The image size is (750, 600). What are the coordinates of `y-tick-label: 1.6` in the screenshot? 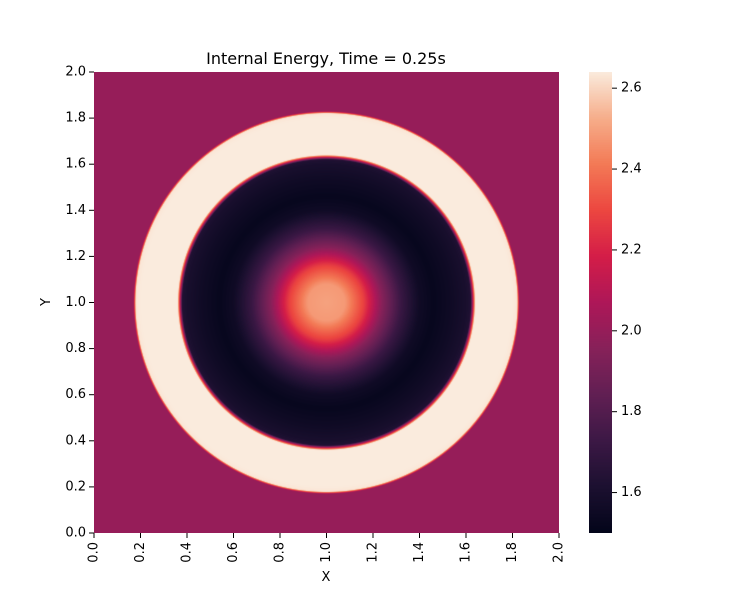 It's located at (75, 164).